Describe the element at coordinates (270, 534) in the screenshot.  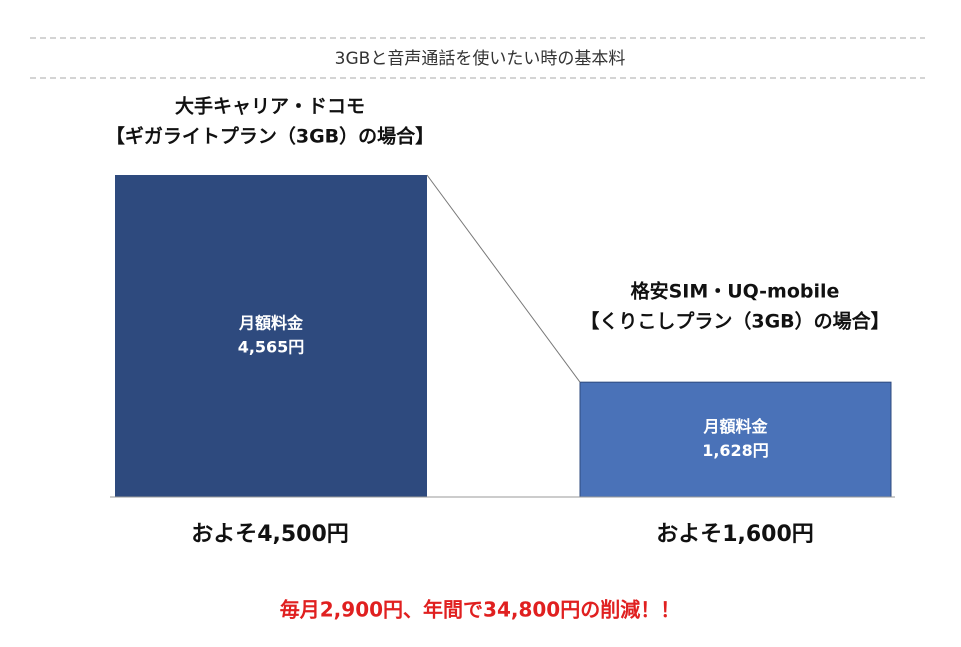
I see `approx-label: およそ4,500円` at that location.